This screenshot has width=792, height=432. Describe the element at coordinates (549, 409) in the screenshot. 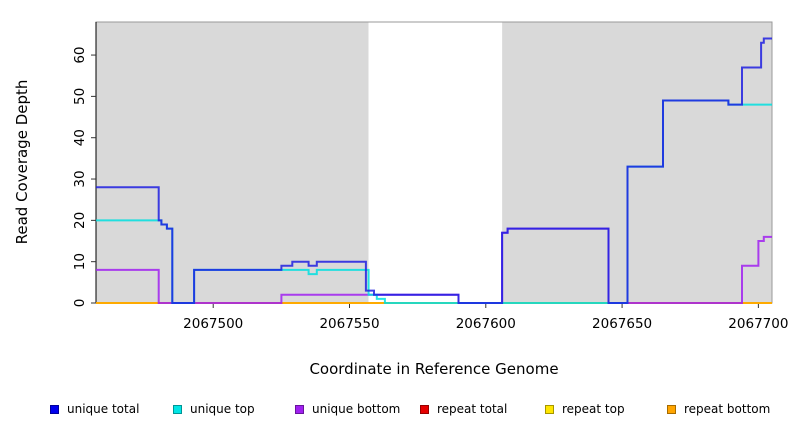

I see `repeat-top-swatch-icon` at that location.